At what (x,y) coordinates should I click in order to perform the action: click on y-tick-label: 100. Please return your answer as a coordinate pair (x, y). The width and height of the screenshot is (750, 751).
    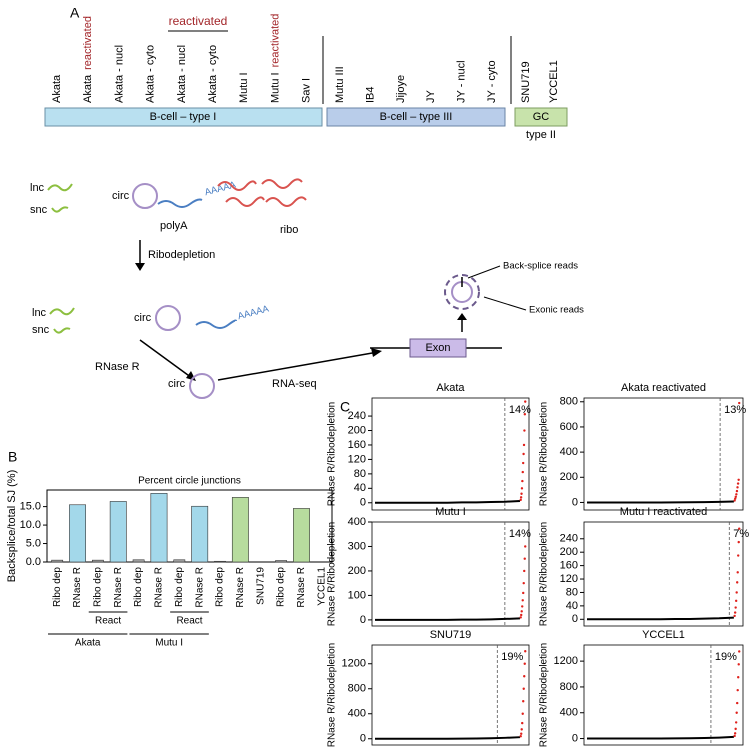
    Looking at the image, I should click on (357, 595).